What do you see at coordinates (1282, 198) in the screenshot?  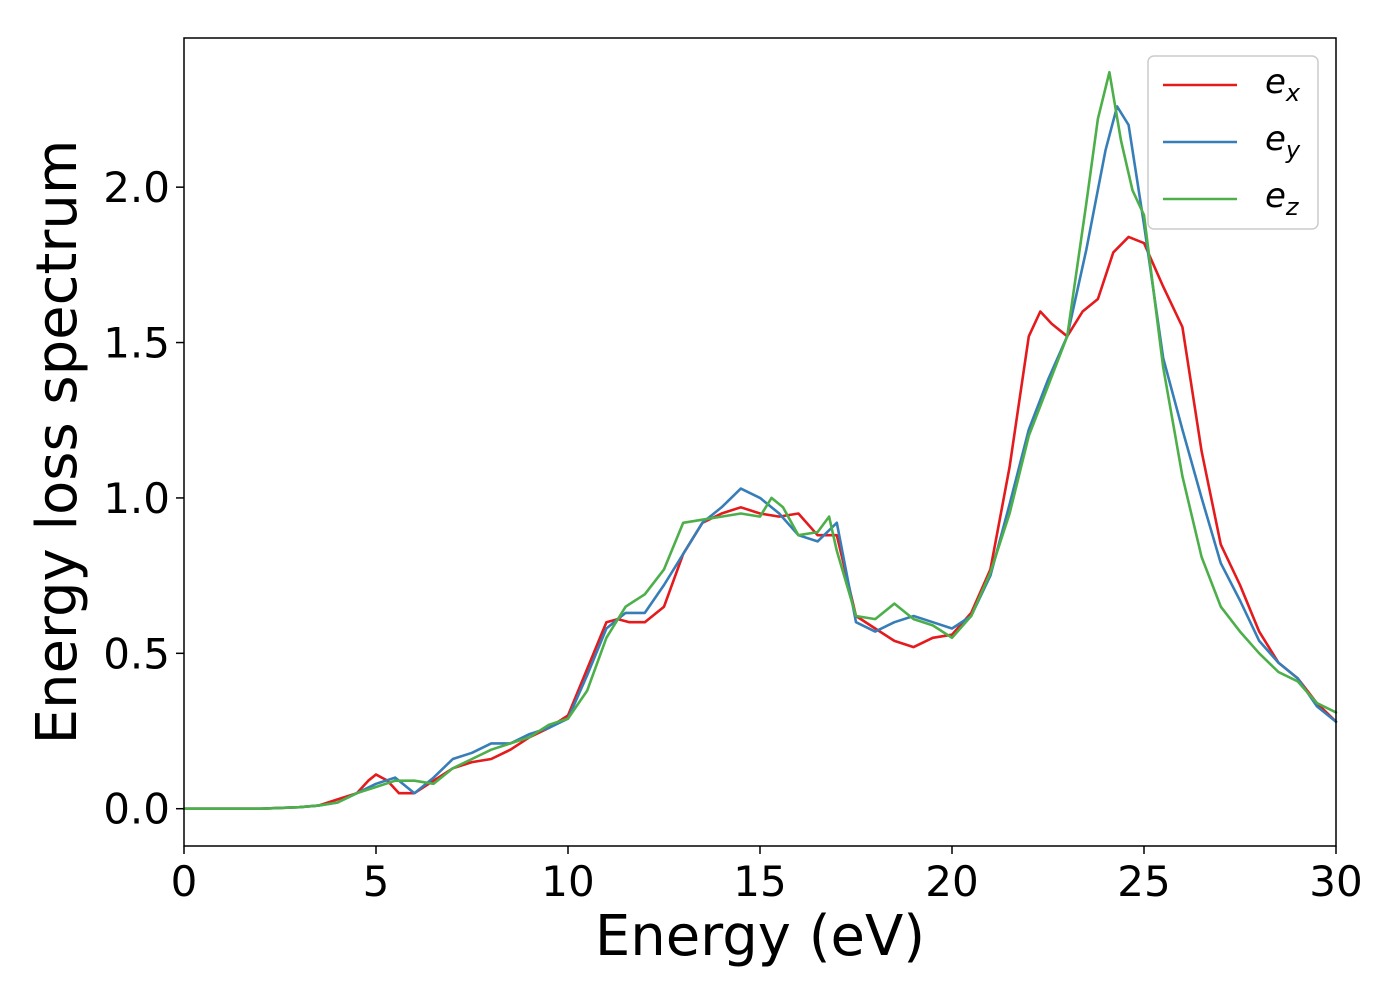 I see `legend-label-z: ez` at bounding box center [1282, 198].